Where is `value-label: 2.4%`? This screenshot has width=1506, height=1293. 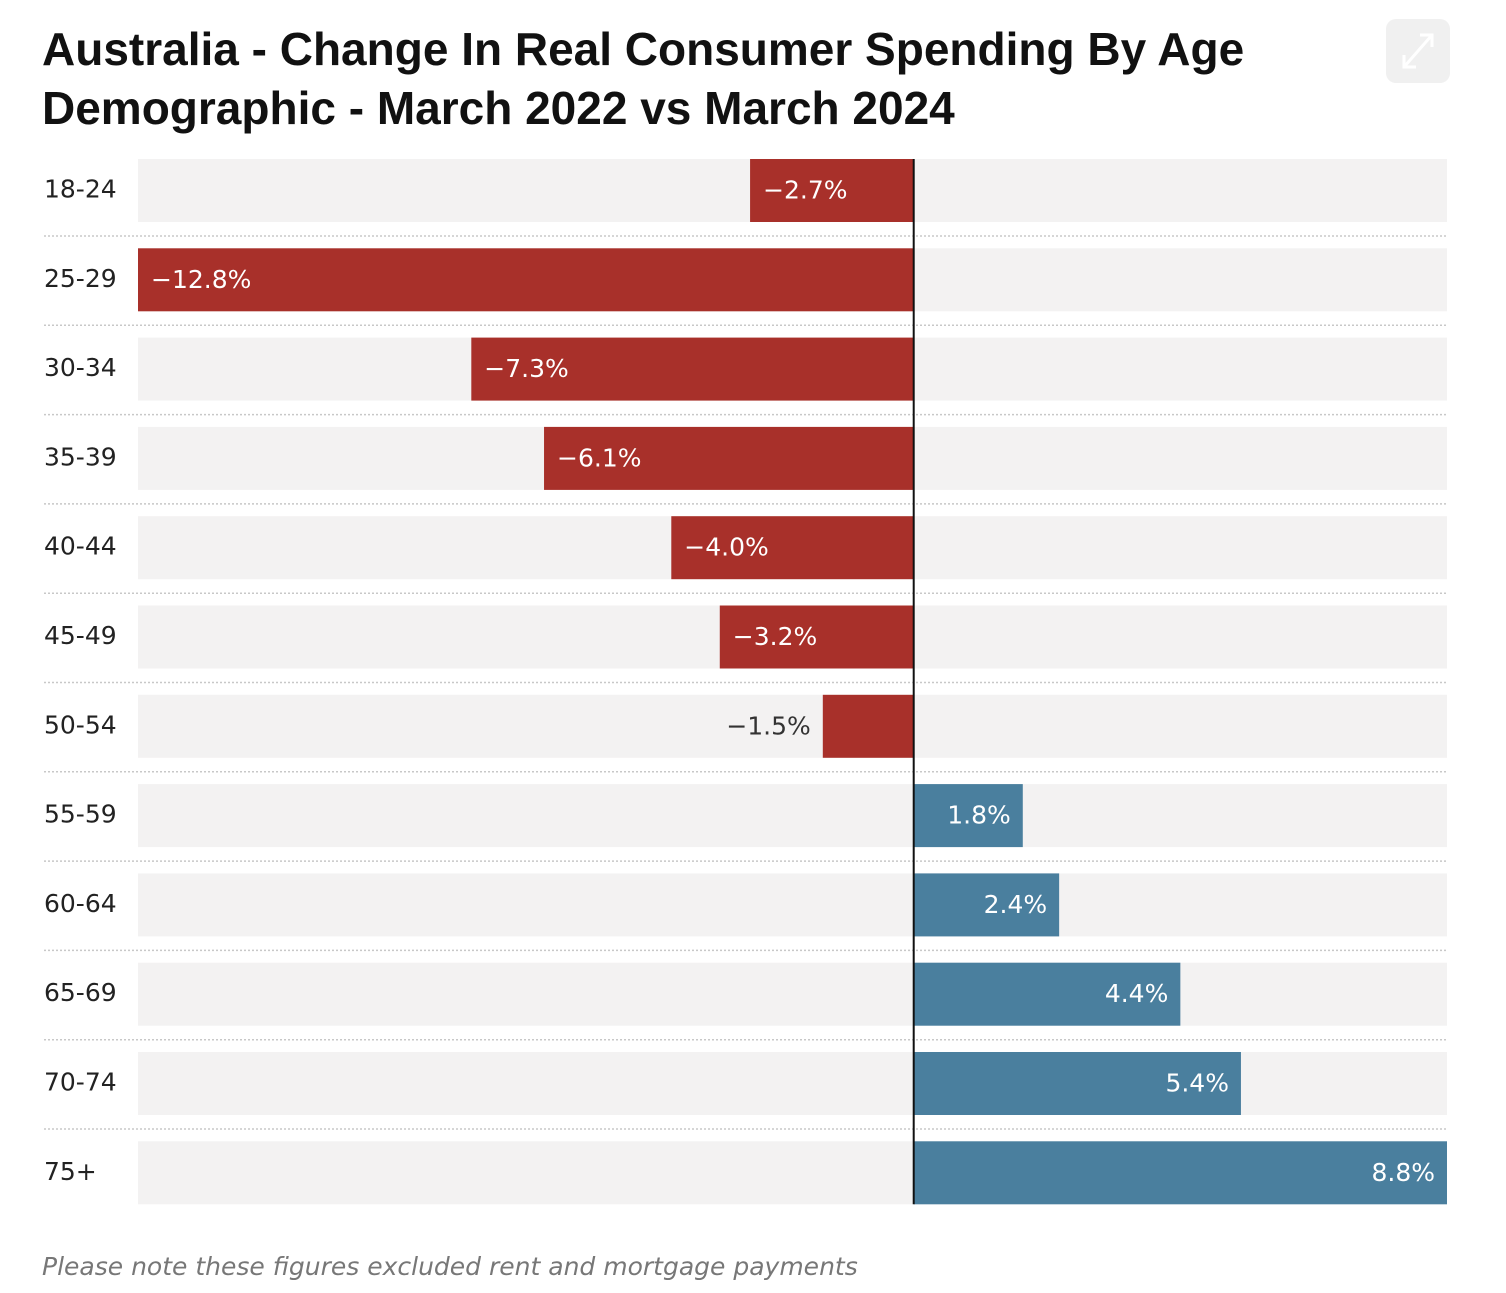
value-label: 2.4% is located at coordinates (1016, 904).